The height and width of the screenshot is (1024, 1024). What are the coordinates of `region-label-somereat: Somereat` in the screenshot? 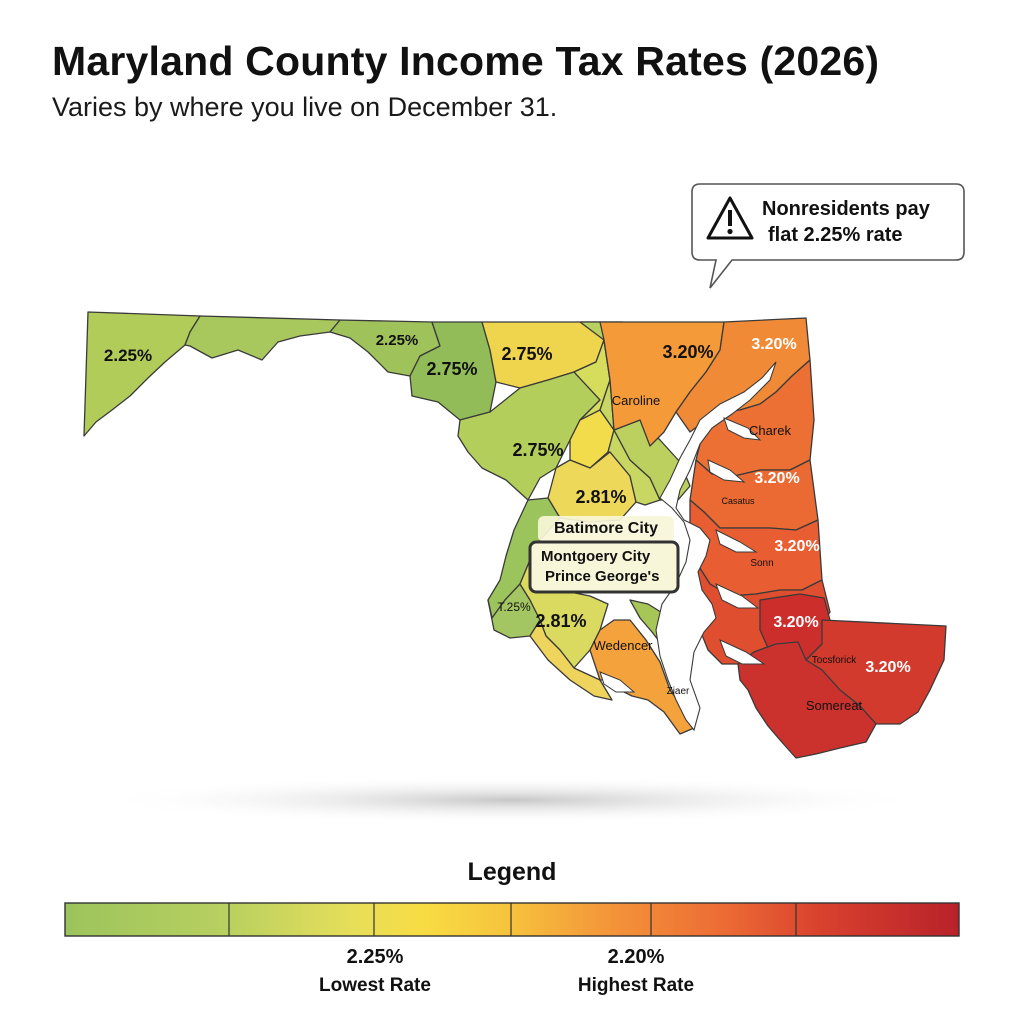 It's located at (834, 705).